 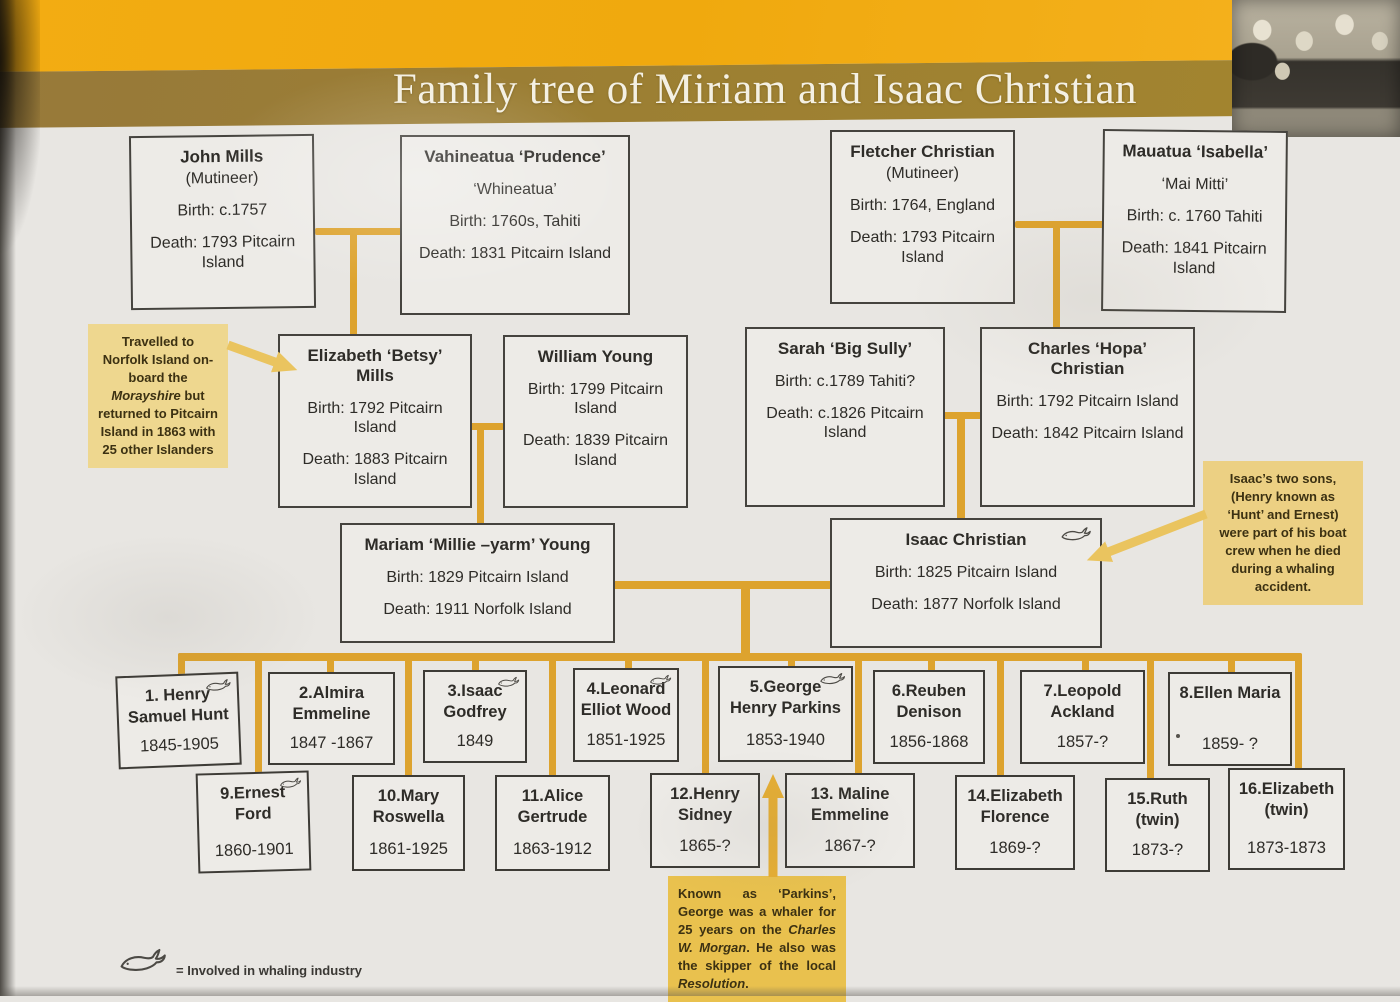 What do you see at coordinates (922, 206) in the screenshot?
I see `person-birth: Birth: 1764, England` at bounding box center [922, 206].